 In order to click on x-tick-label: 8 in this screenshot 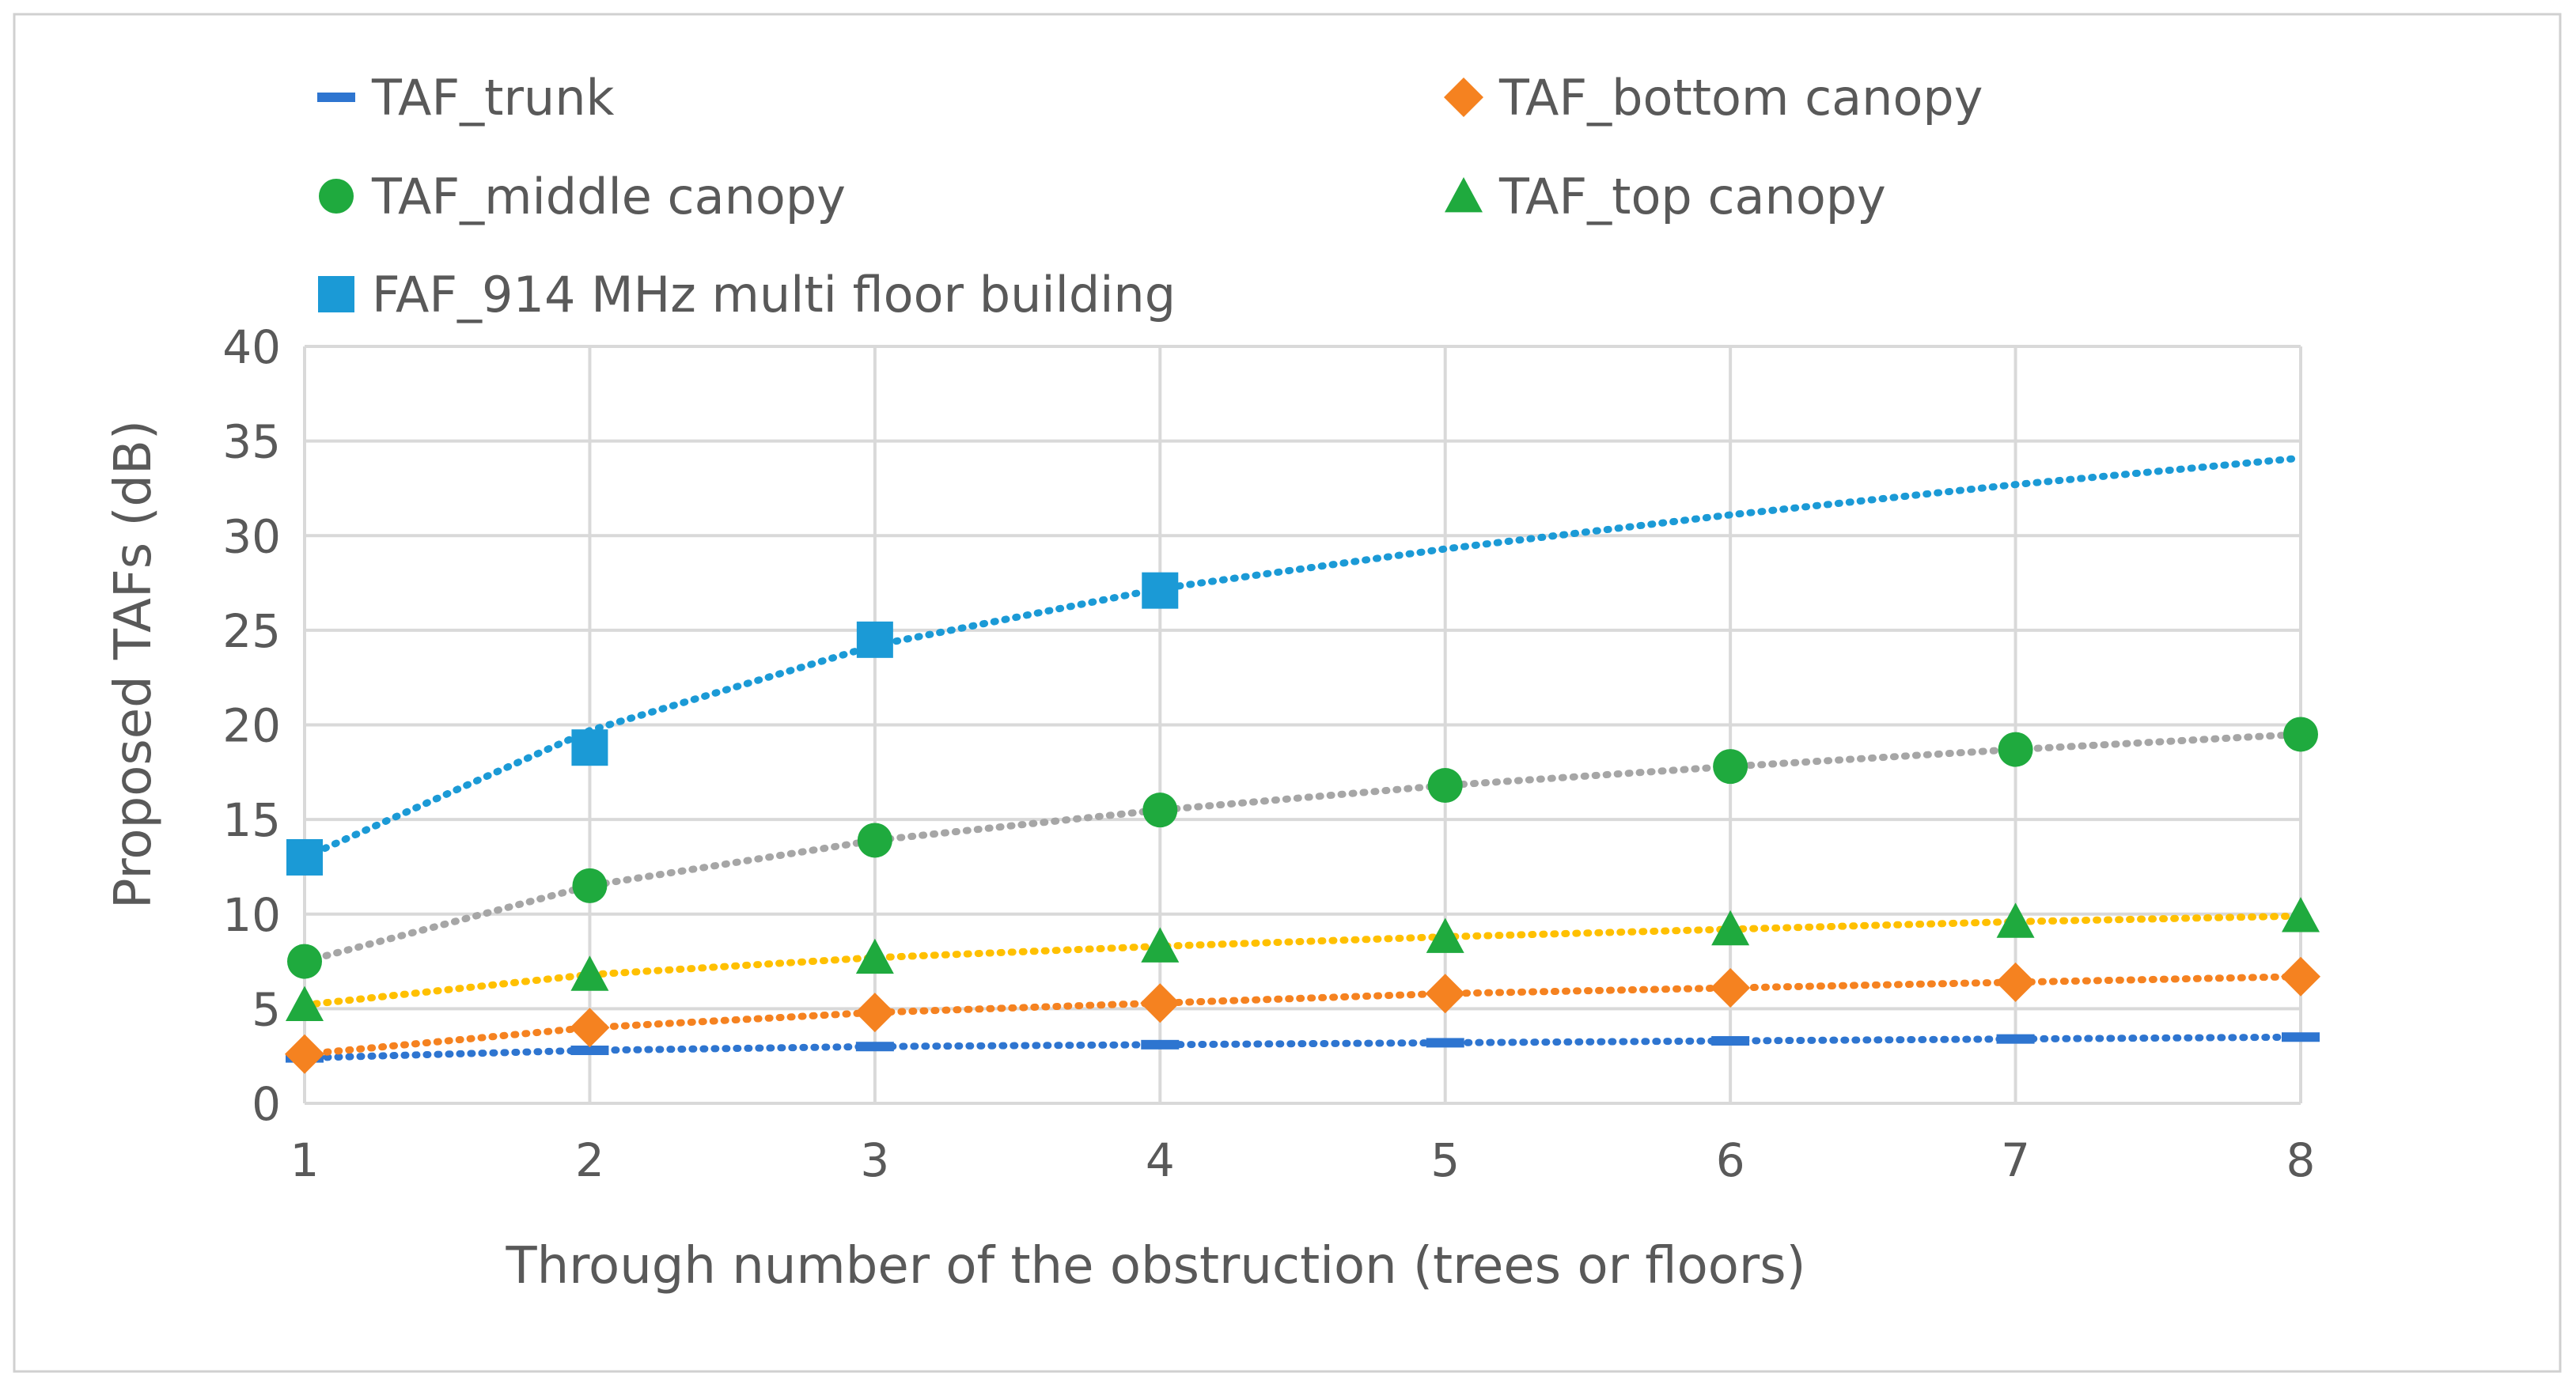, I will do `click(2301, 1160)`.